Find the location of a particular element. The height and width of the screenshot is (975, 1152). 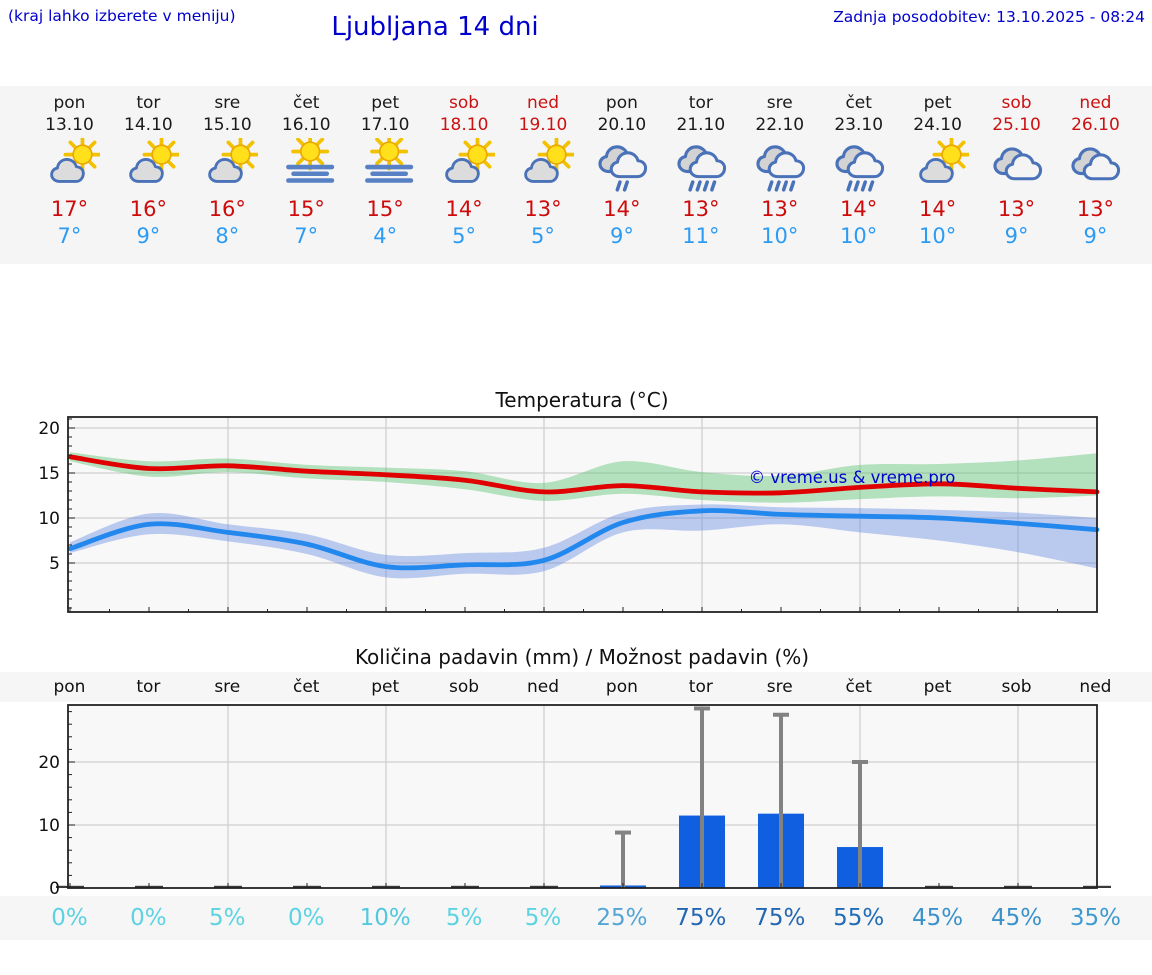

day-date-label: 25.10 is located at coordinates (1016, 125).